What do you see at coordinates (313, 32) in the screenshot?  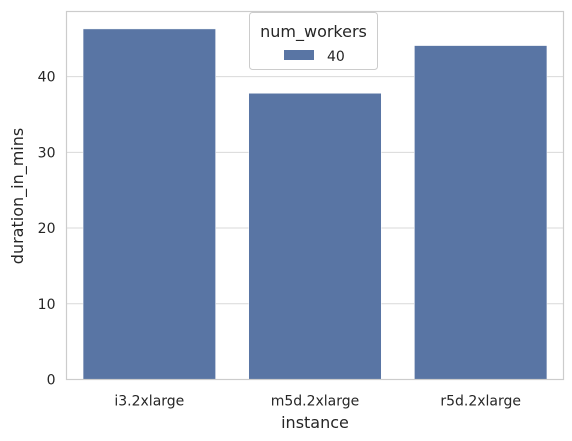 I see `legend-title: num_workers` at bounding box center [313, 32].